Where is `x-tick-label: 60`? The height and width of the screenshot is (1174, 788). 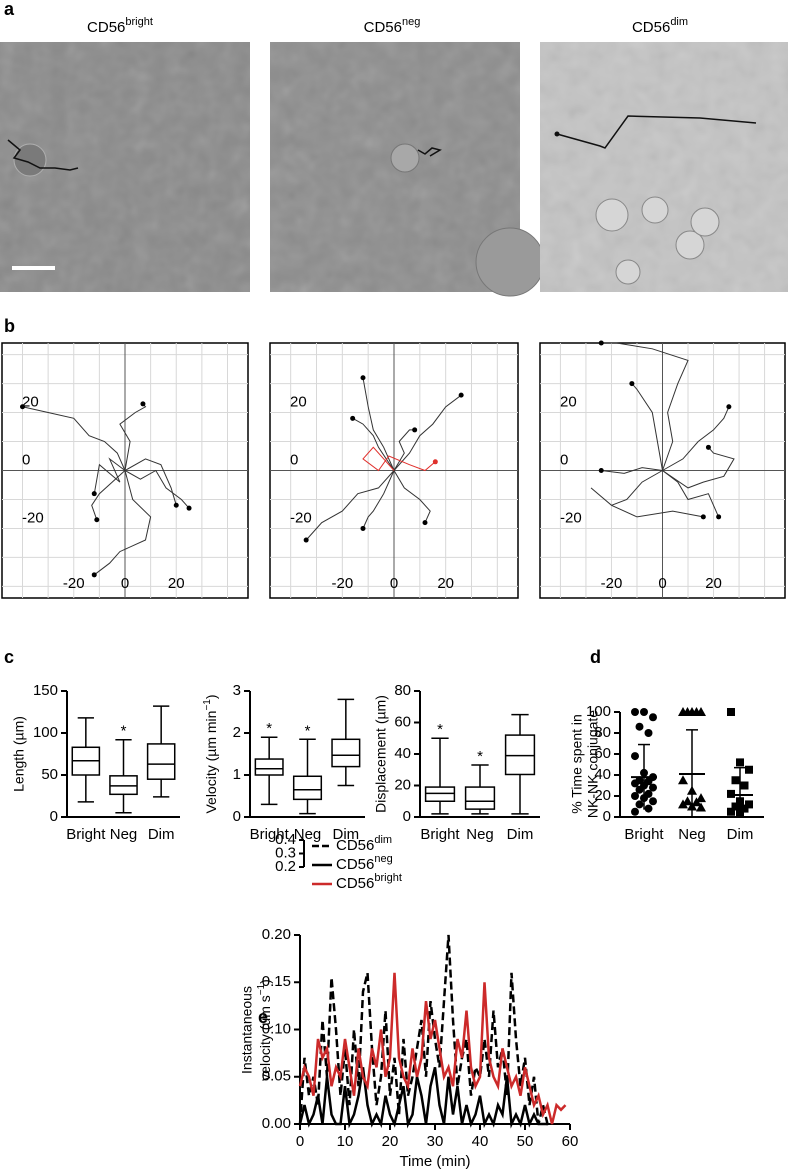
x-tick-label: 60 is located at coordinates (570, 1141).